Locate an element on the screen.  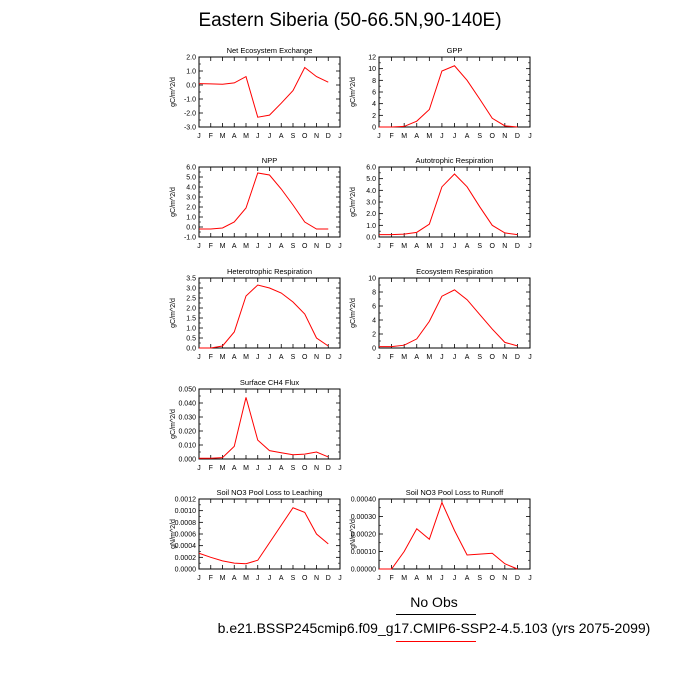
panel-title: Surface CH4 Flux is located at coordinates (269, 382).